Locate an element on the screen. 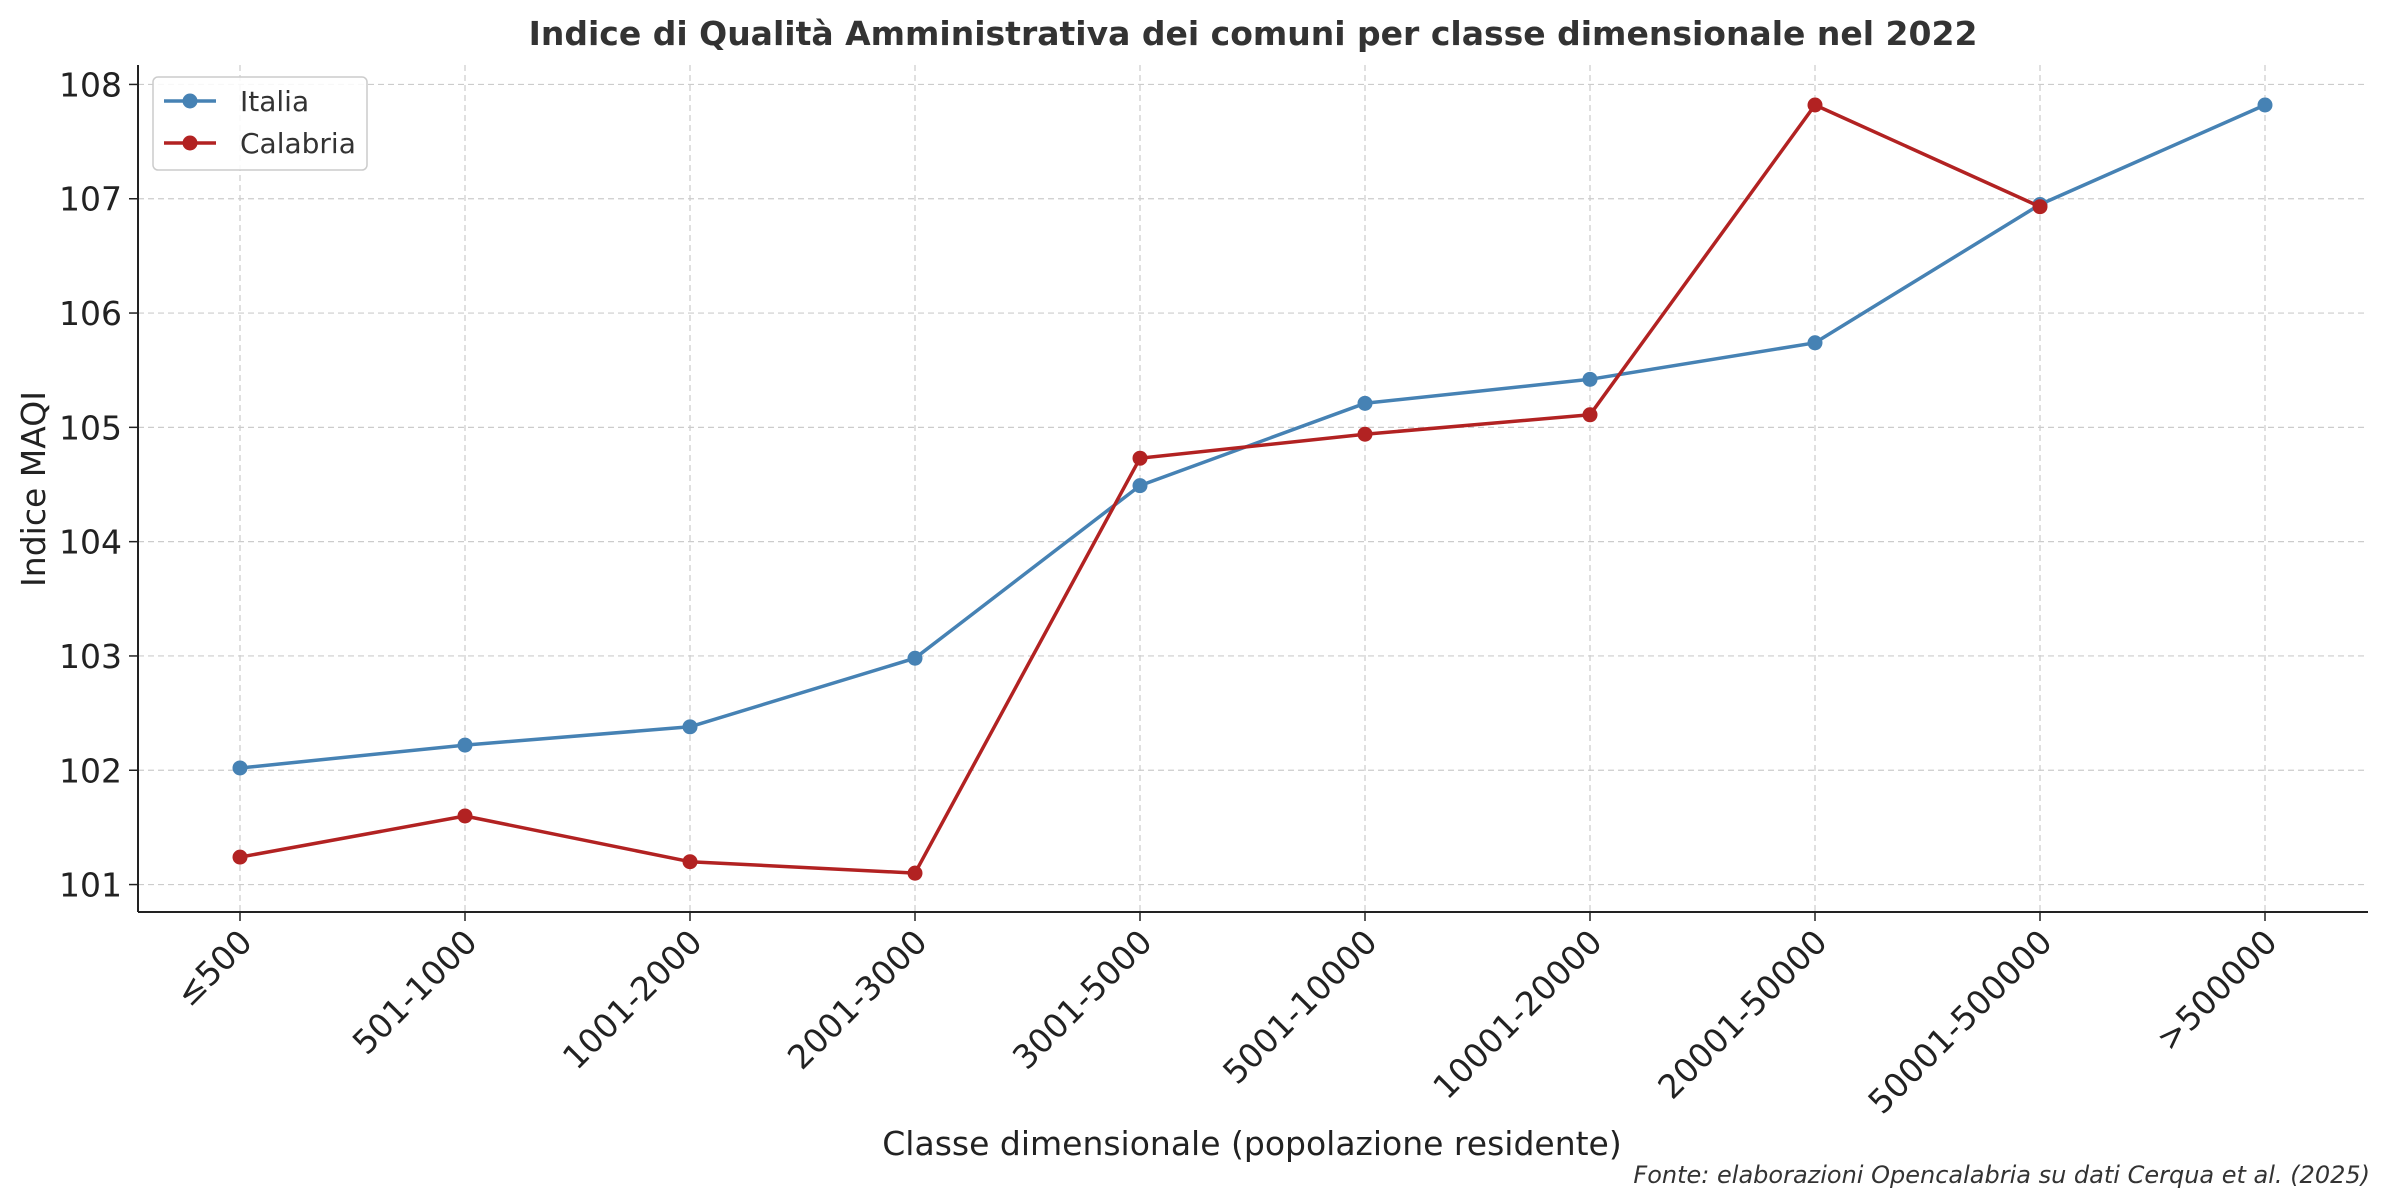  y-tick-label: 101 is located at coordinates (90, 885).